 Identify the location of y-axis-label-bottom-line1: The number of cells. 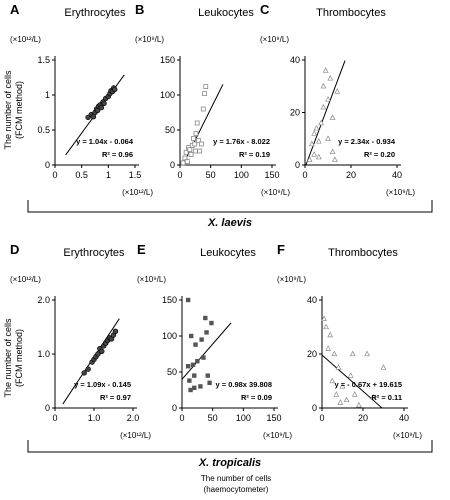
(8, 358).